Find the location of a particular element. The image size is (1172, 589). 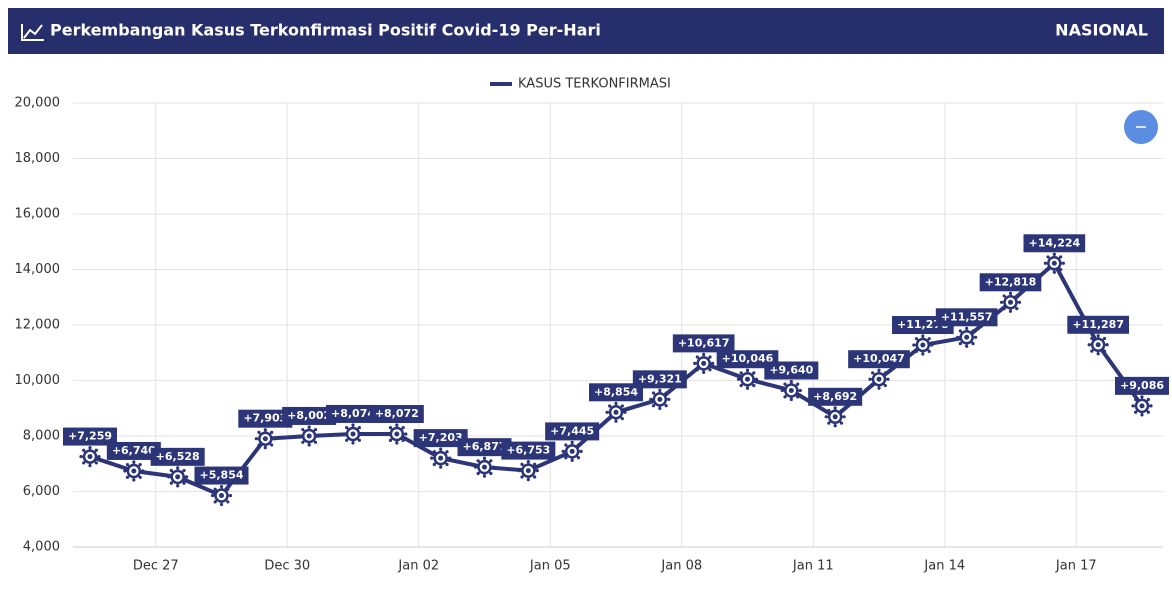

value-label: +8,002 is located at coordinates (309, 415).